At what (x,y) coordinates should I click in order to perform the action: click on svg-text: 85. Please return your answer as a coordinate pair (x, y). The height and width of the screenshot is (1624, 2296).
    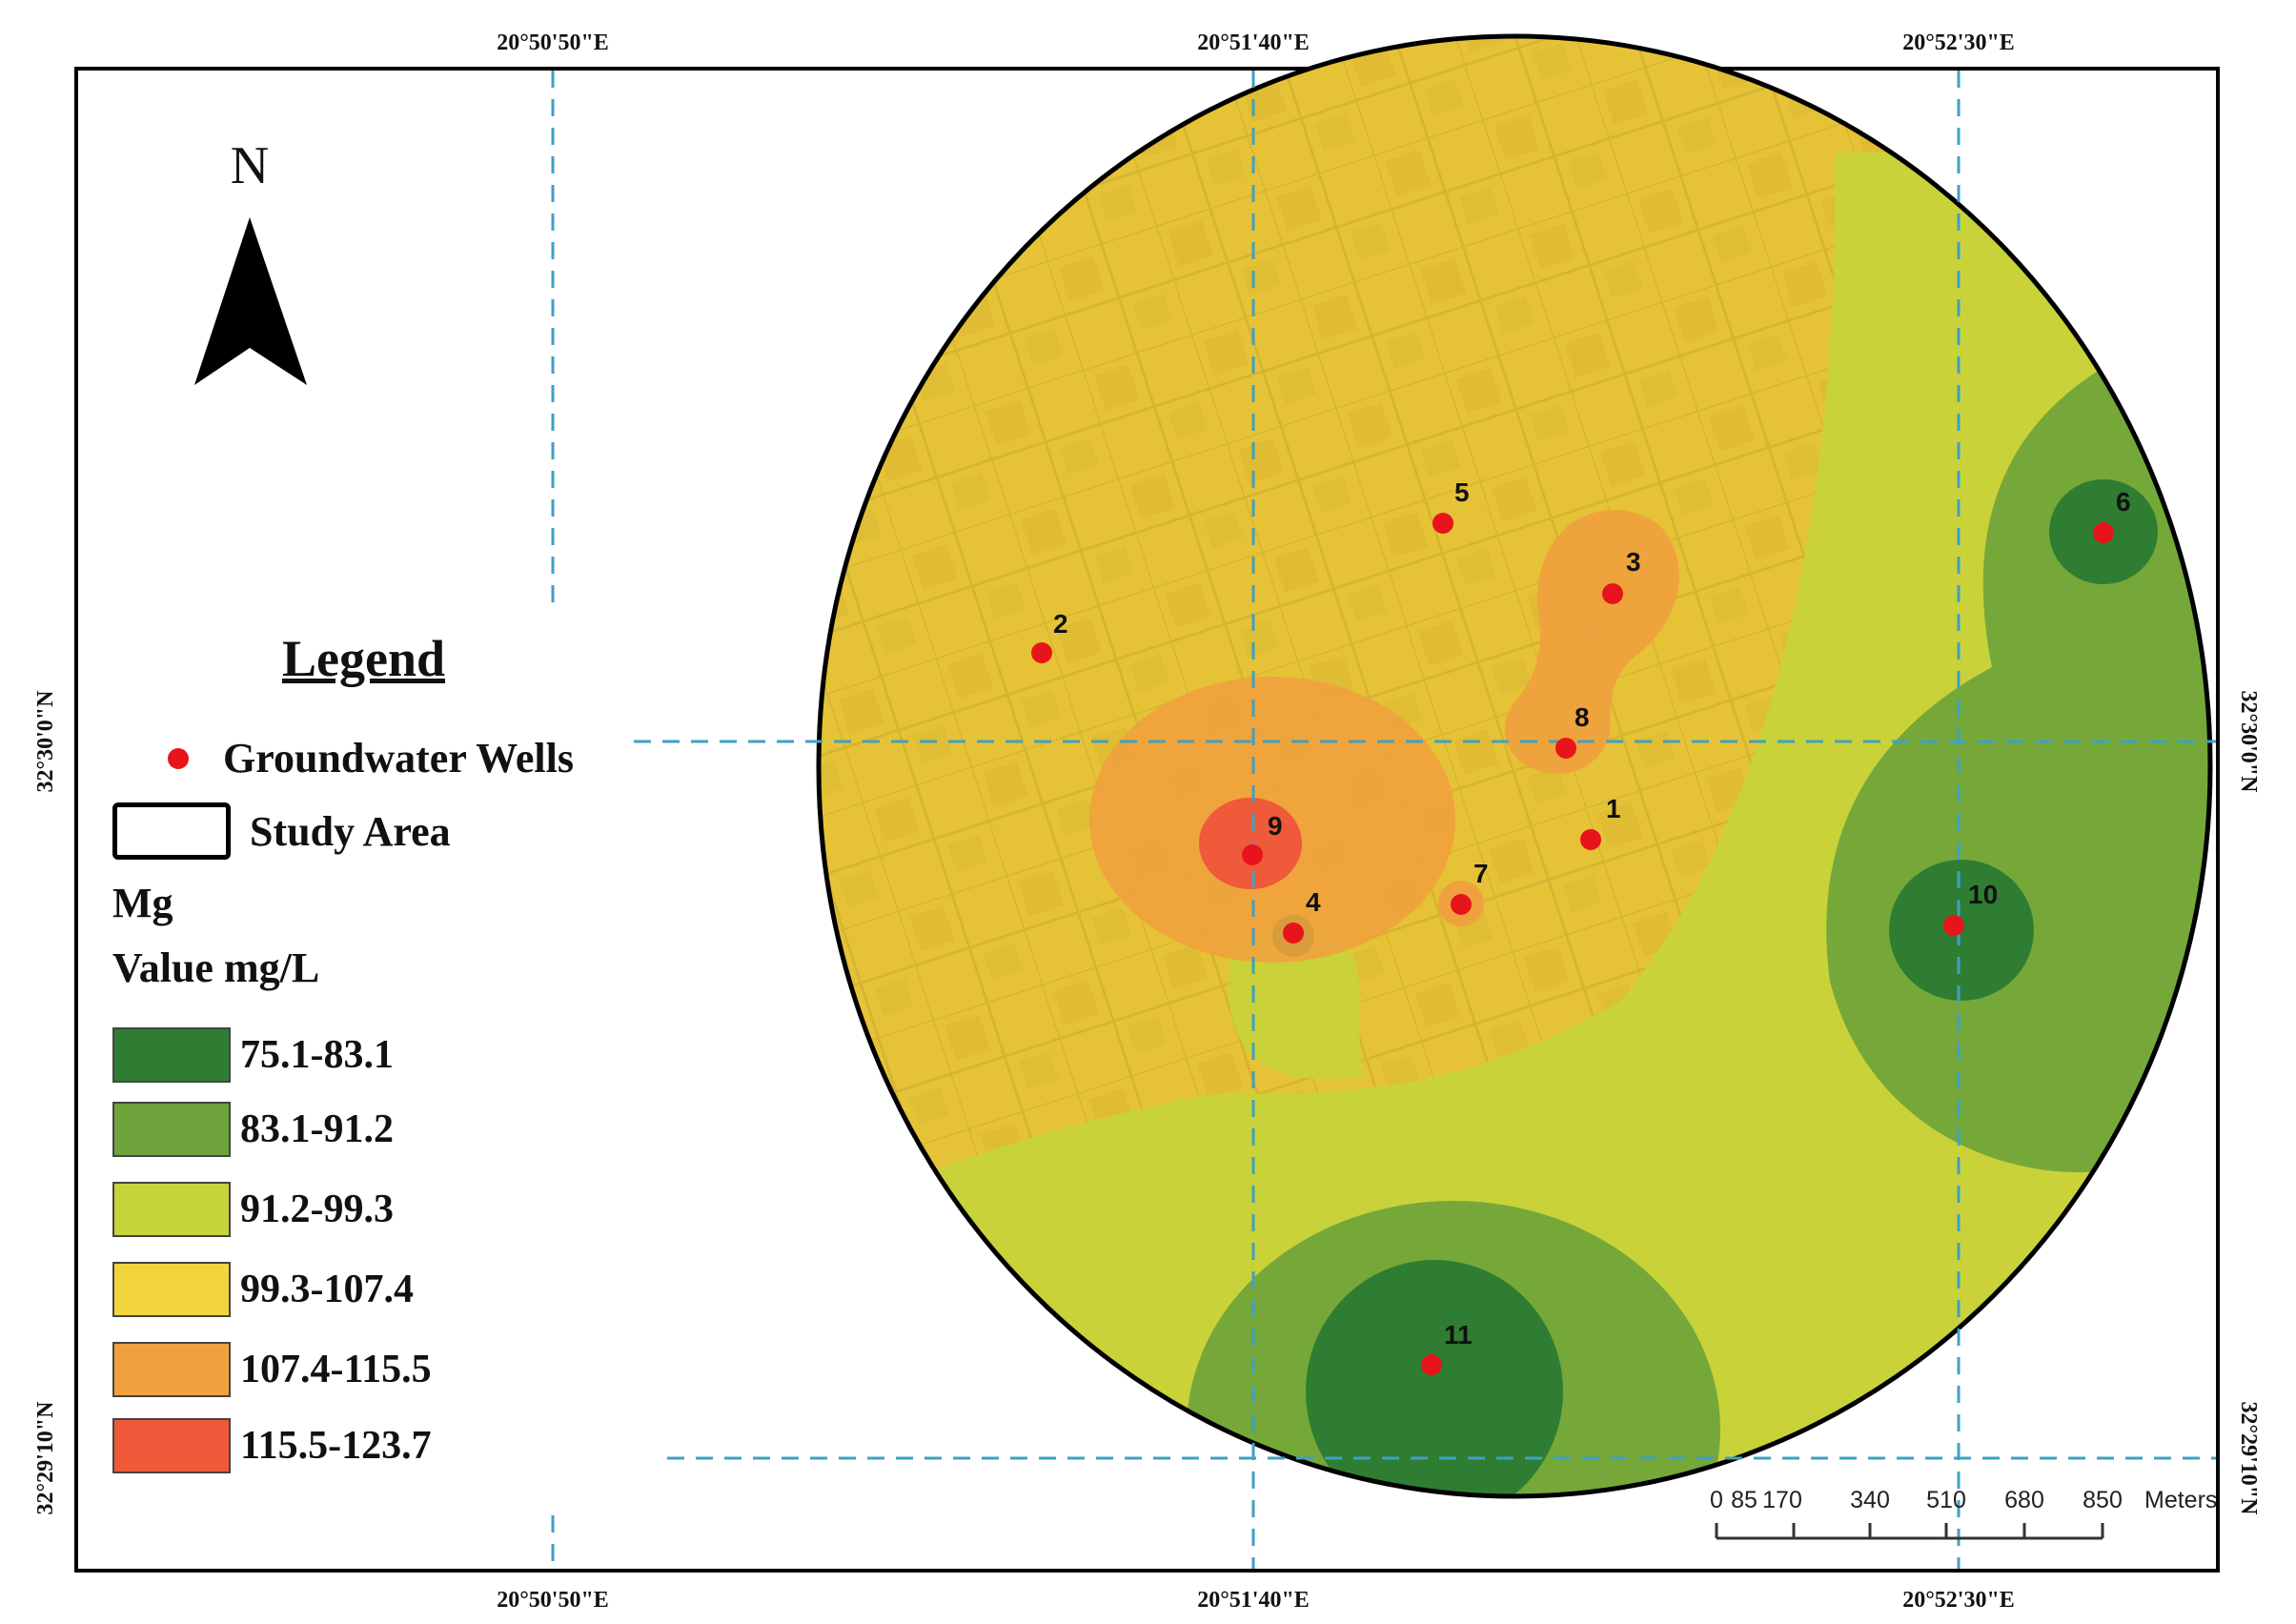
    Looking at the image, I should click on (1744, 1500).